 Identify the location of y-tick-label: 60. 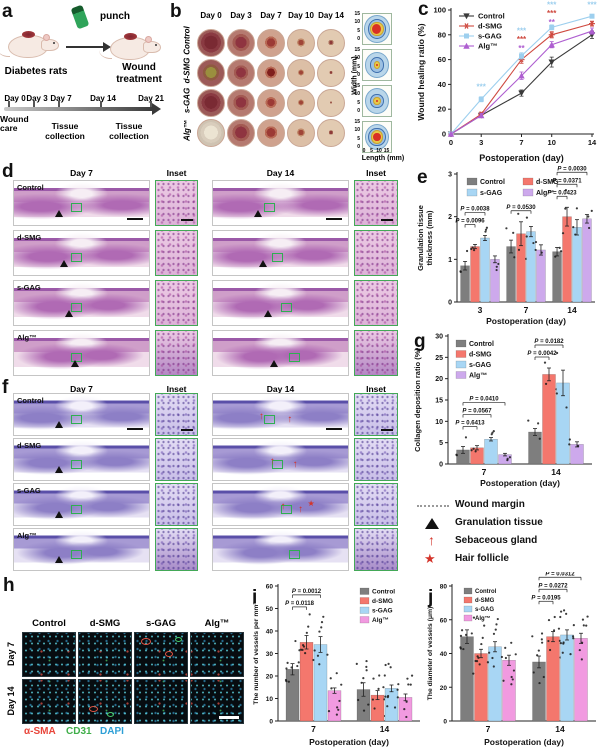
(270, 587).